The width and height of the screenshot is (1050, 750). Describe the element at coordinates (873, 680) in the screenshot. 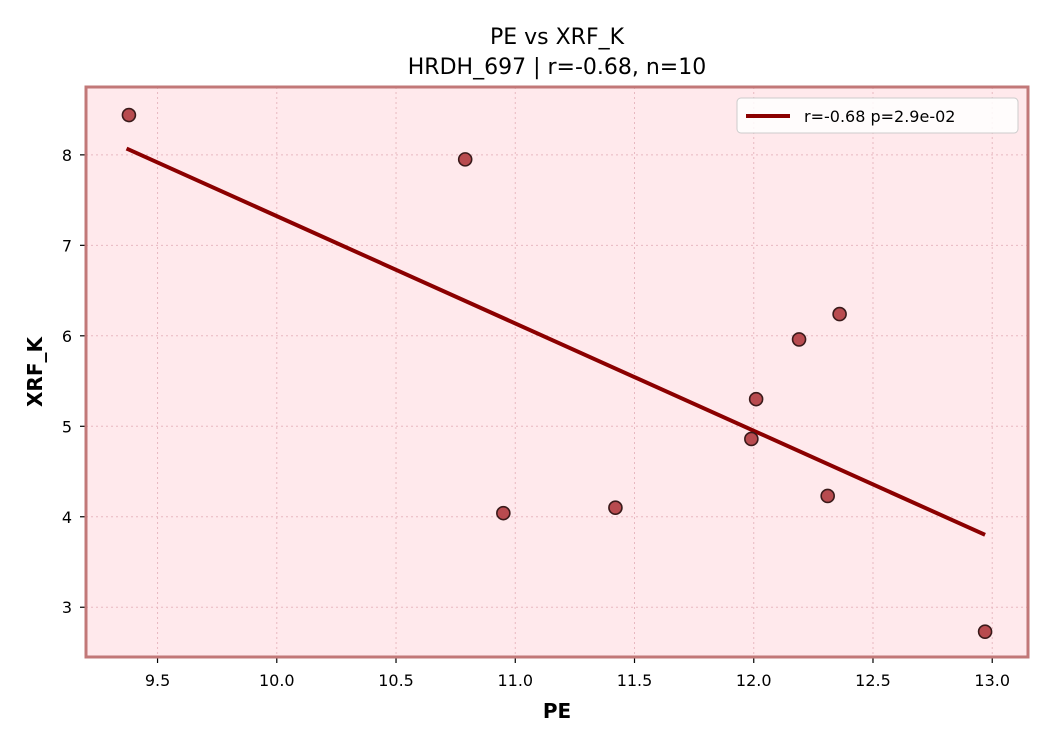

I see `x-tick-label: 12.5` at that location.